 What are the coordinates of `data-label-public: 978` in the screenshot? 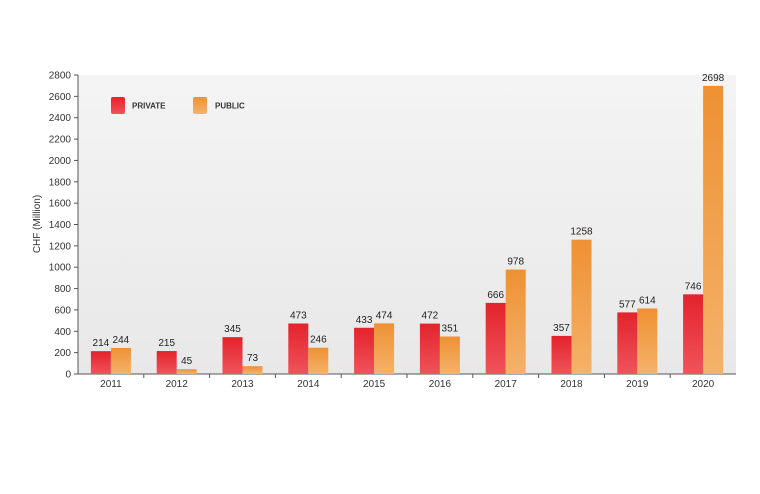 It's located at (515, 262).